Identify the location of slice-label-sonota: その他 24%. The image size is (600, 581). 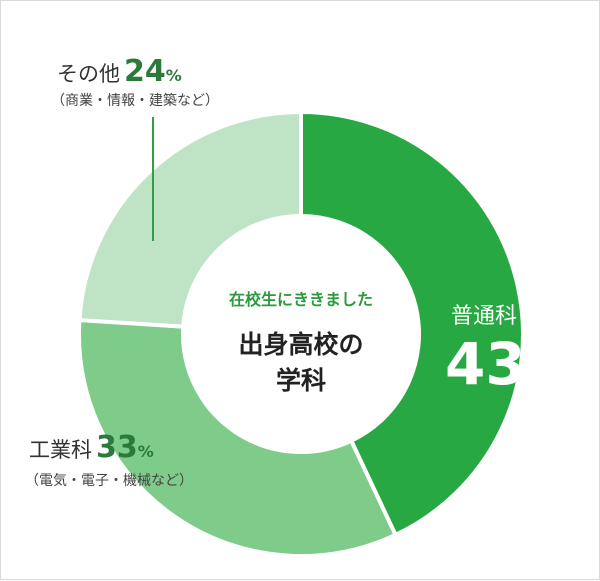
(119, 71).